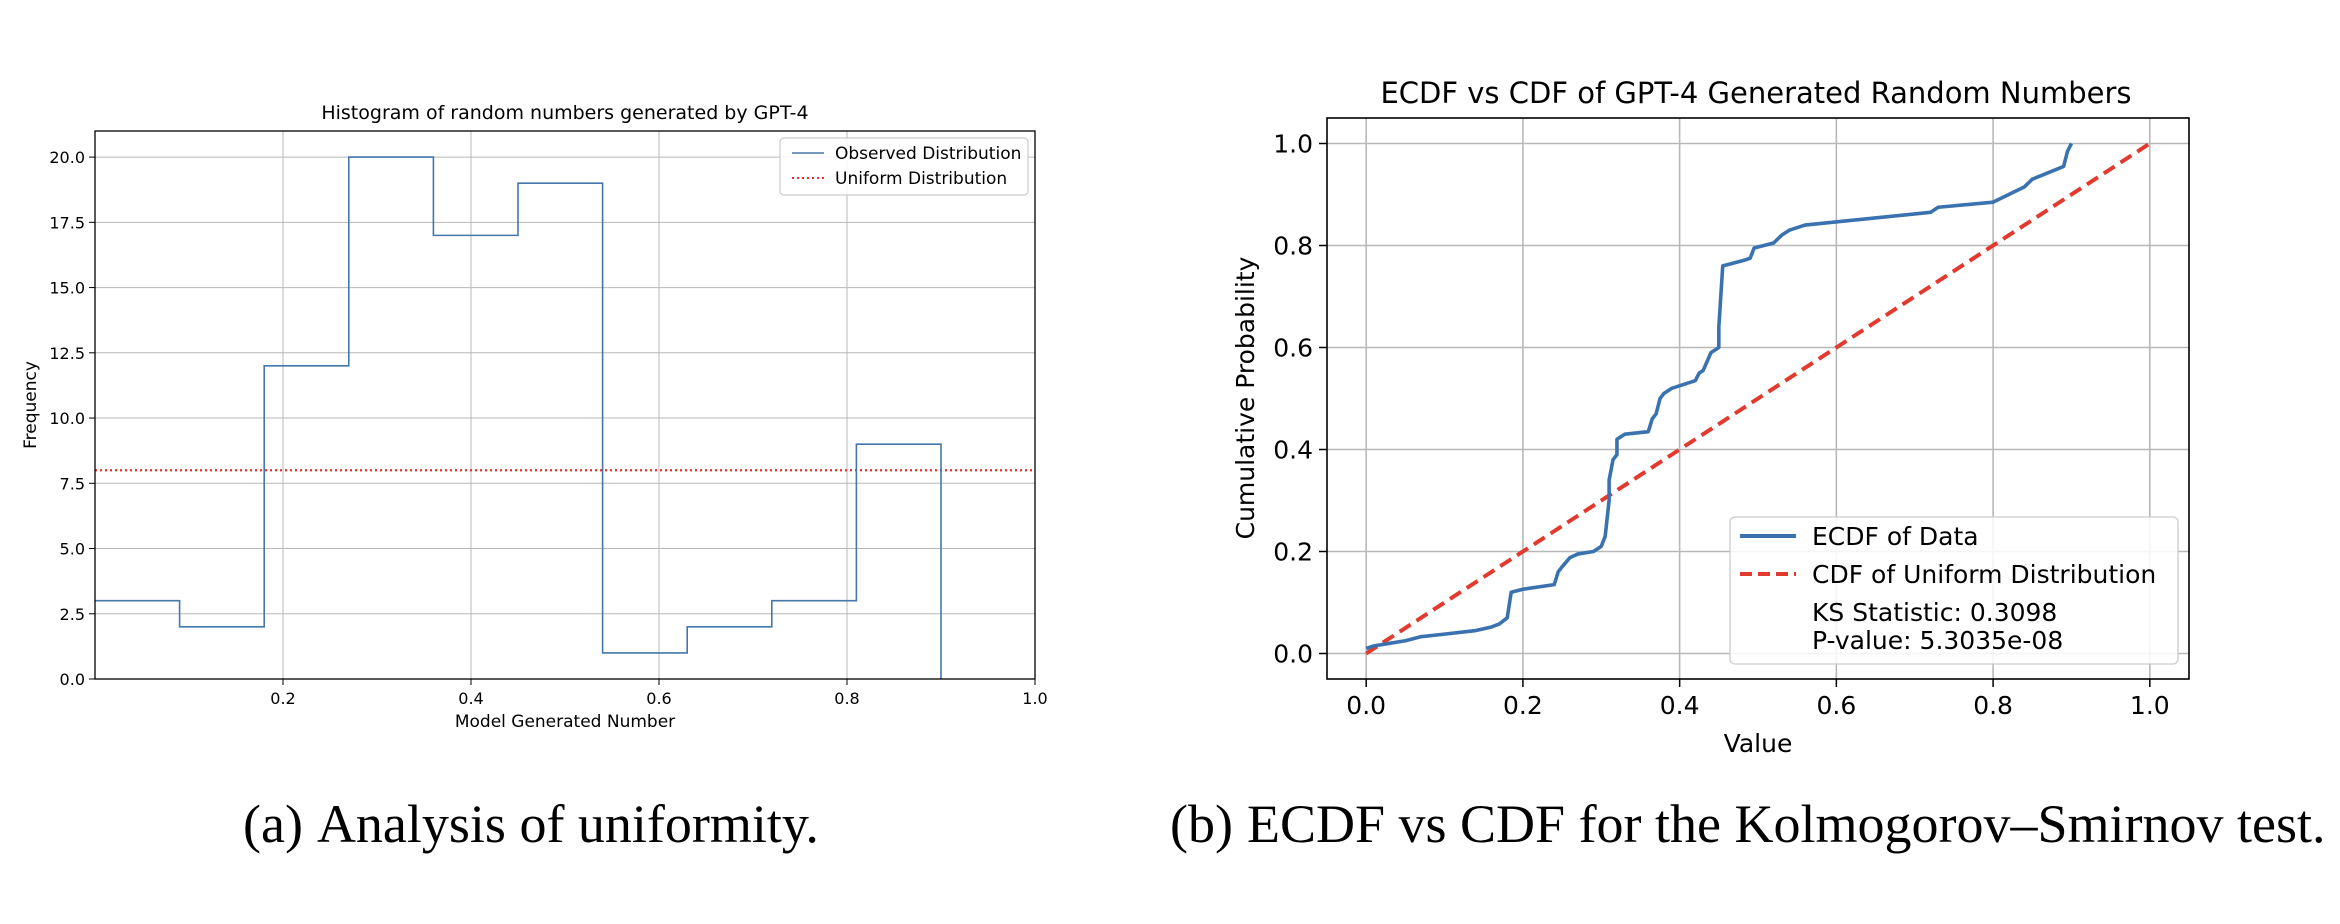 This screenshot has width=2340, height=924. I want to click on y-tick-label: 17.5, so click(67, 222).